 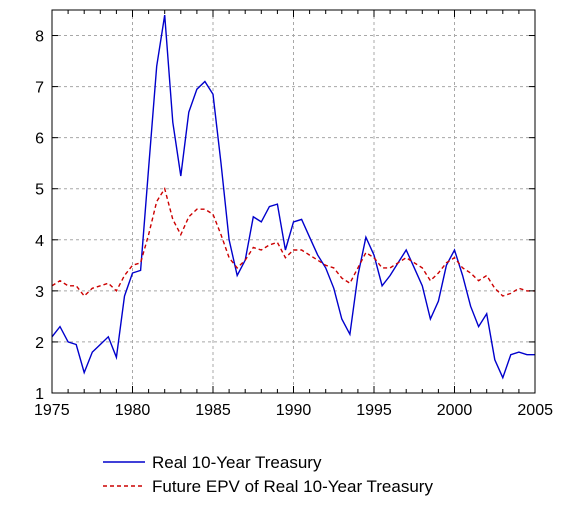 I want to click on y-tick-label: 6, so click(x=39, y=139).